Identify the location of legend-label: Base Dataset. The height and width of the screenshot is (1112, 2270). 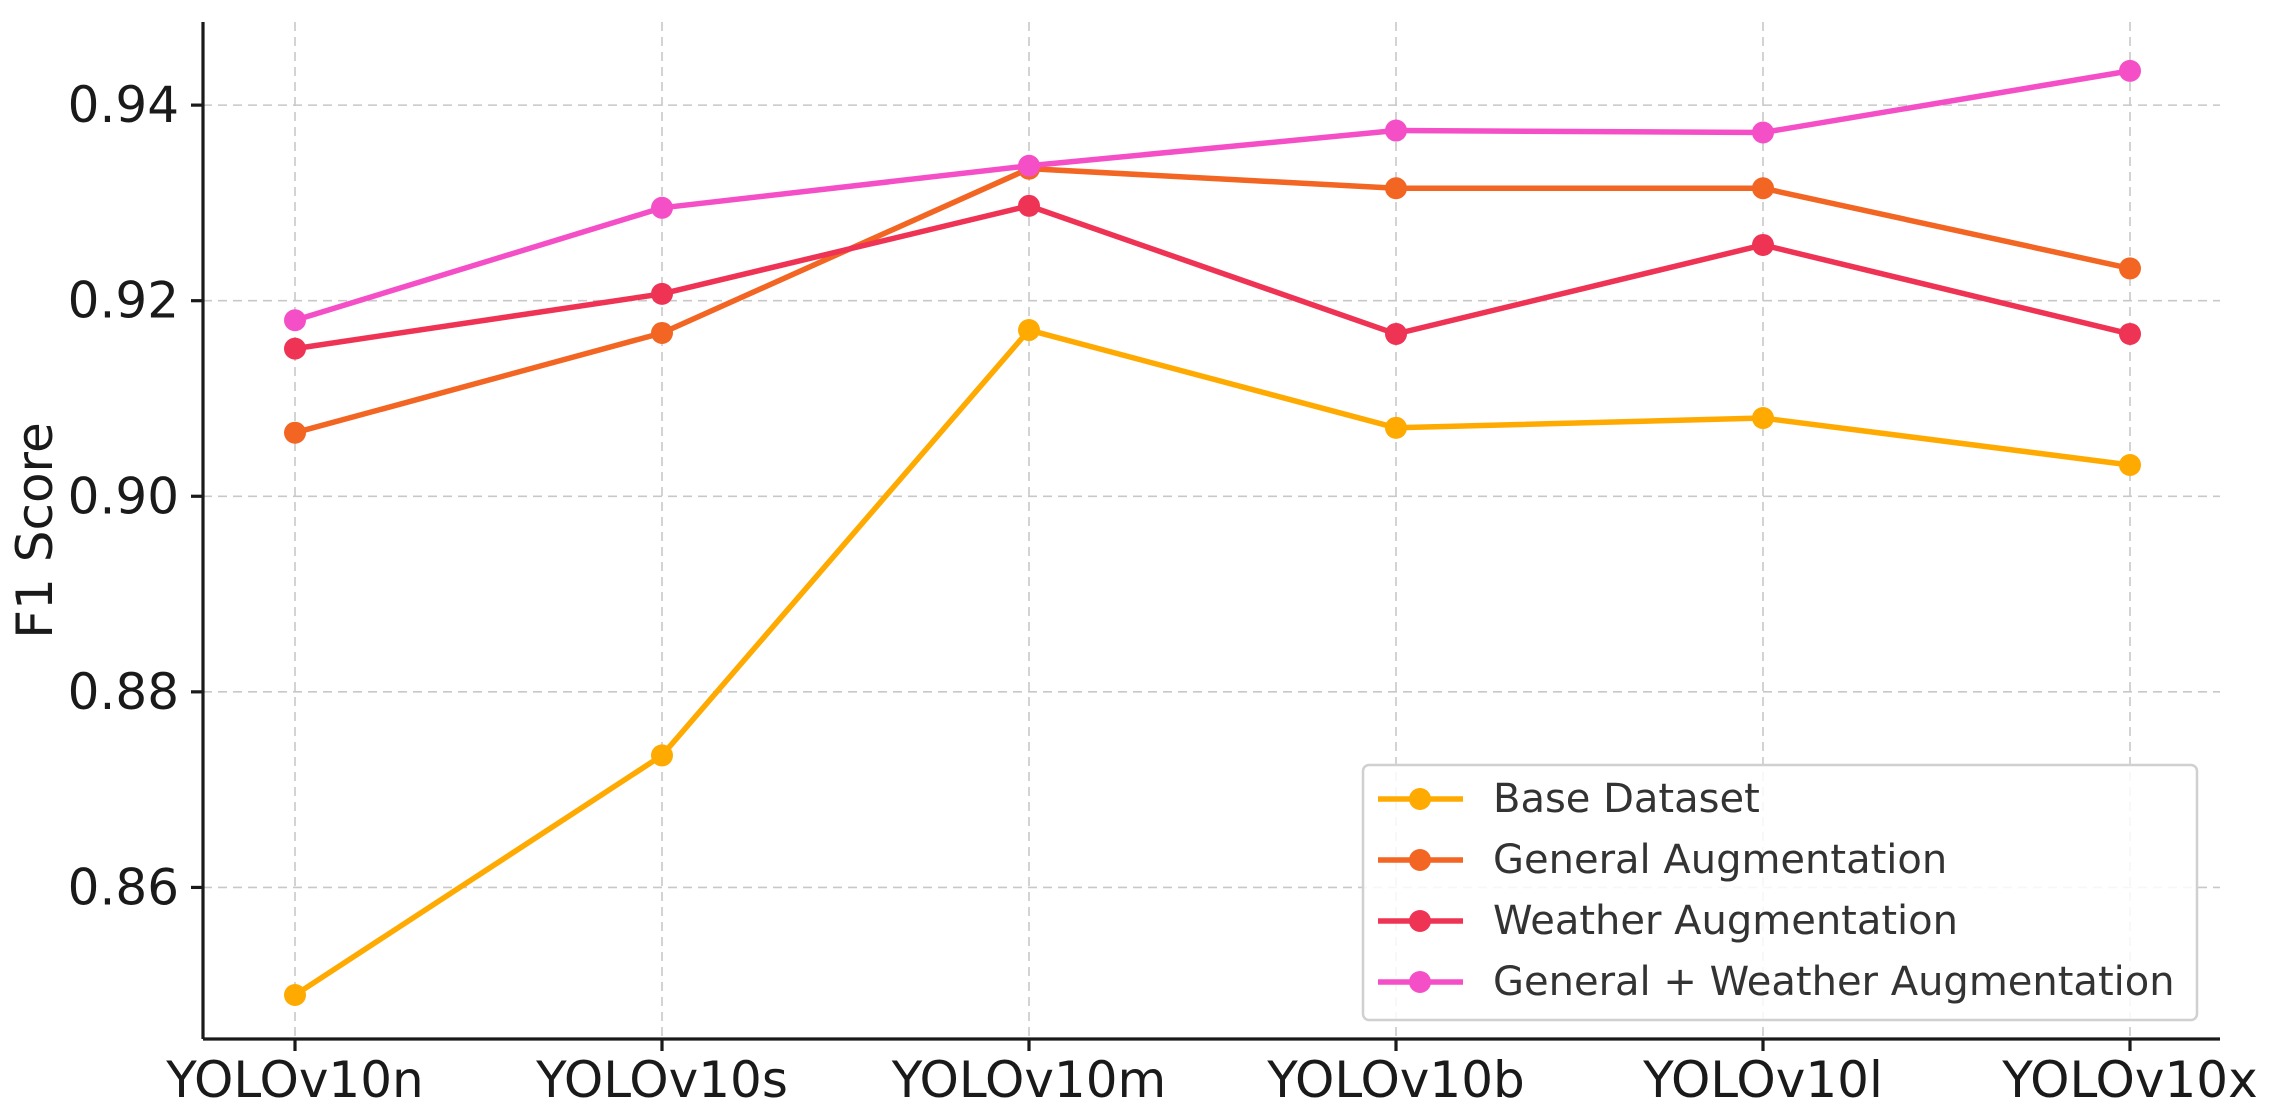
(1626, 799).